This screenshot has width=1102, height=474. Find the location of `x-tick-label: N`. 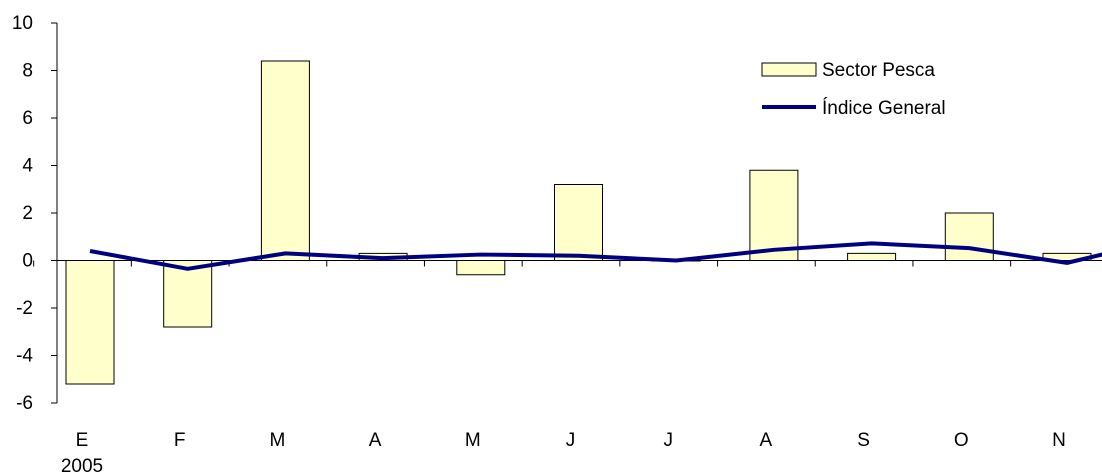

x-tick-label: N is located at coordinates (1059, 440).